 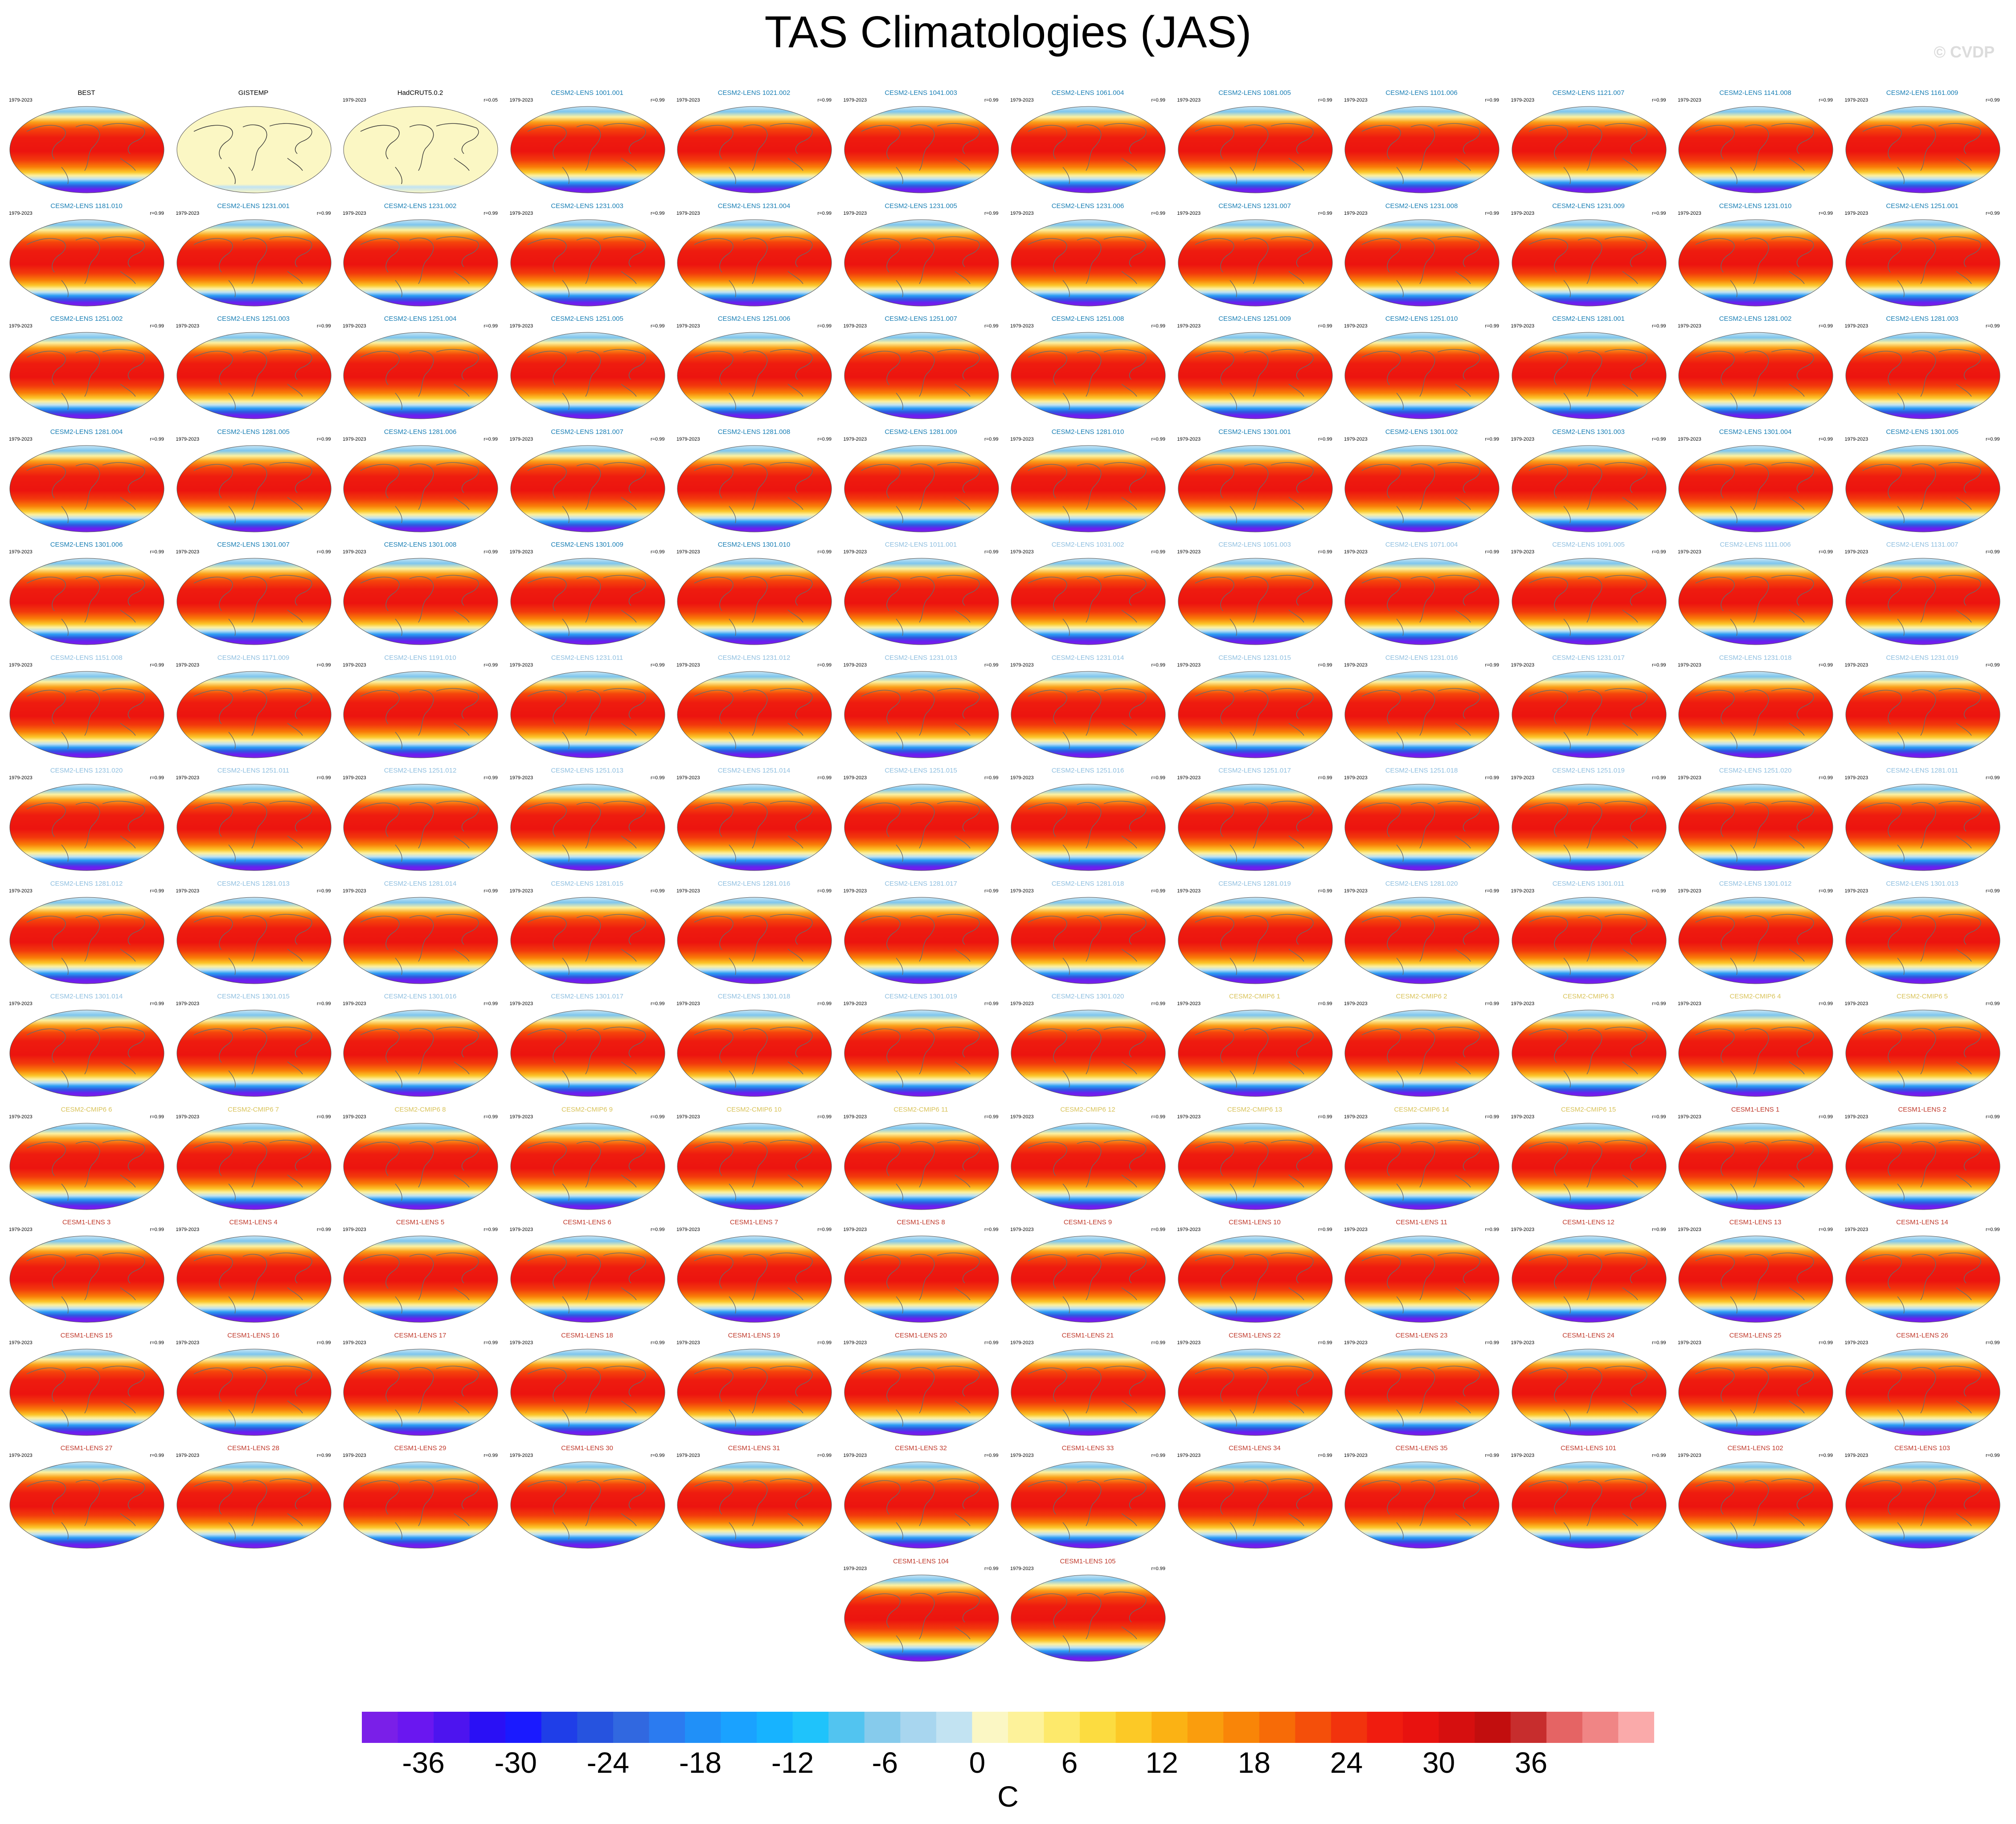 I want to click on panel-title: CESM1-LENS 1, so click(x=1756, y=1109).